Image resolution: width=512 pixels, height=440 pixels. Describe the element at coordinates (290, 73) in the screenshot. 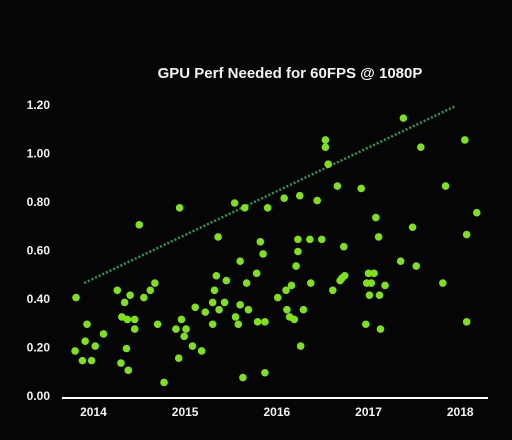

I see `chart-title: GPU Perf Needed for 60FPS @ 1080P` at that location.